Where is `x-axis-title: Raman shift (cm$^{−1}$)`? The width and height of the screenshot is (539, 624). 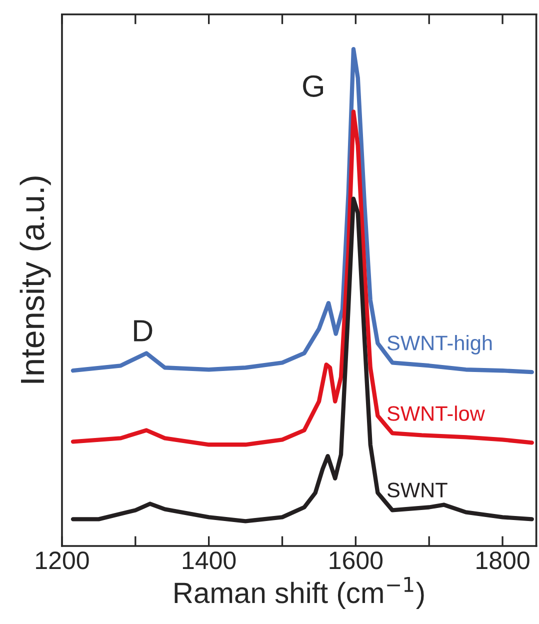
x-axis-title: Raman shift (cm$^{−1}$) is located at coordinates (299, 593).